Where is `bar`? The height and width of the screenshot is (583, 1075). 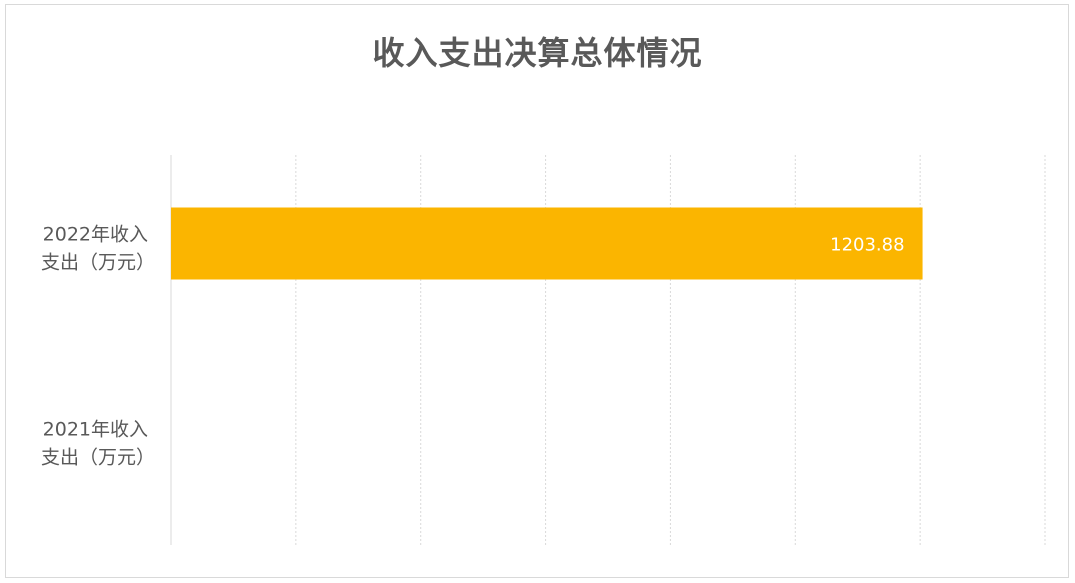
bar is located at coordinates (547, 243).